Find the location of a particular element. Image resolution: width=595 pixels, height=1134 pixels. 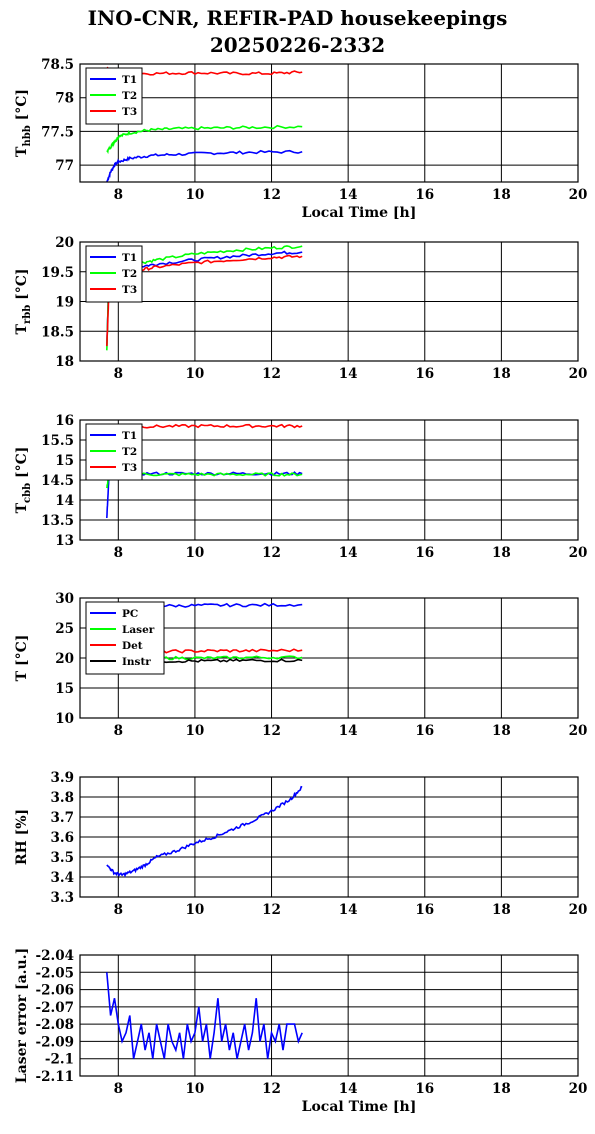

y-axis-label: Tcbb [°C] is located at coordinates (23, 480).